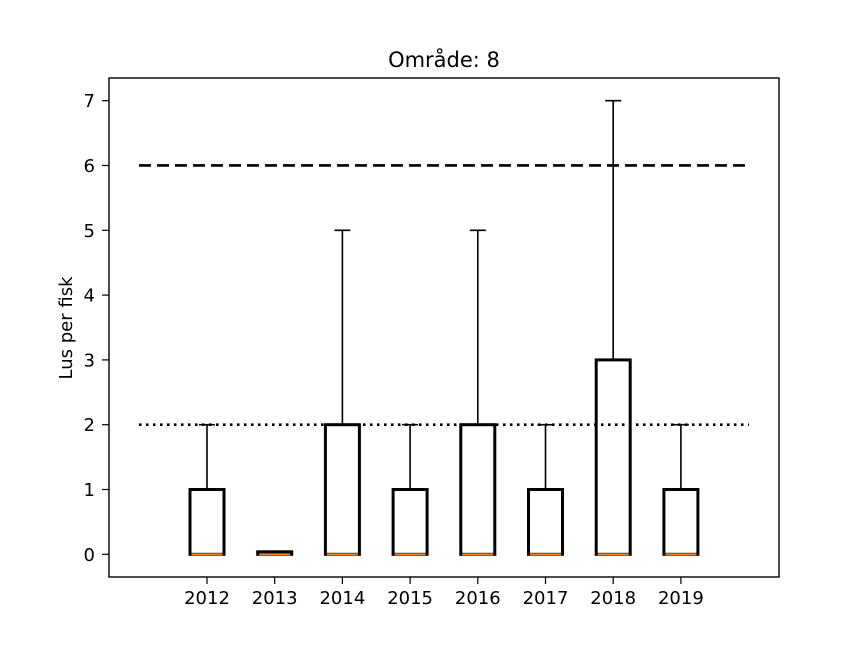  What do you see at coordinates (89, 166) in the screenshot?
I see `y-tick-label-6: 6` at bounding box center [89, 166].